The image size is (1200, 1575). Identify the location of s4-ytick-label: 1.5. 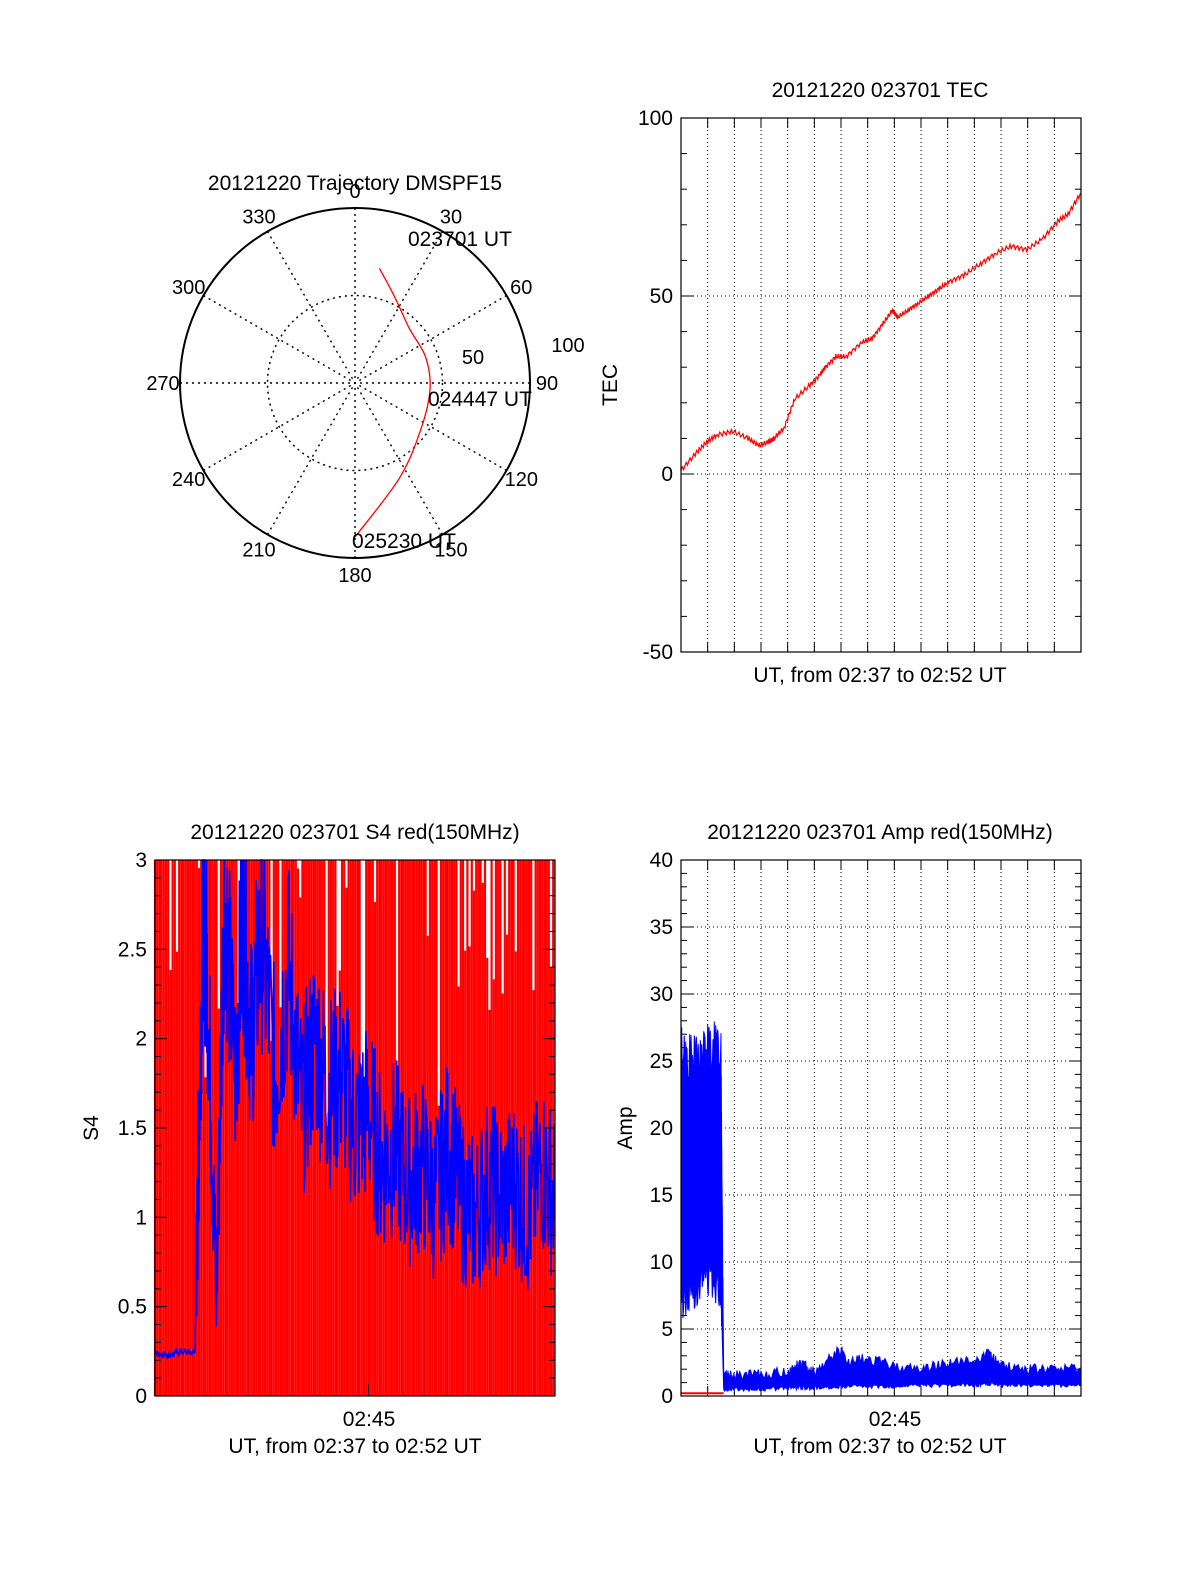
(132, 1128).